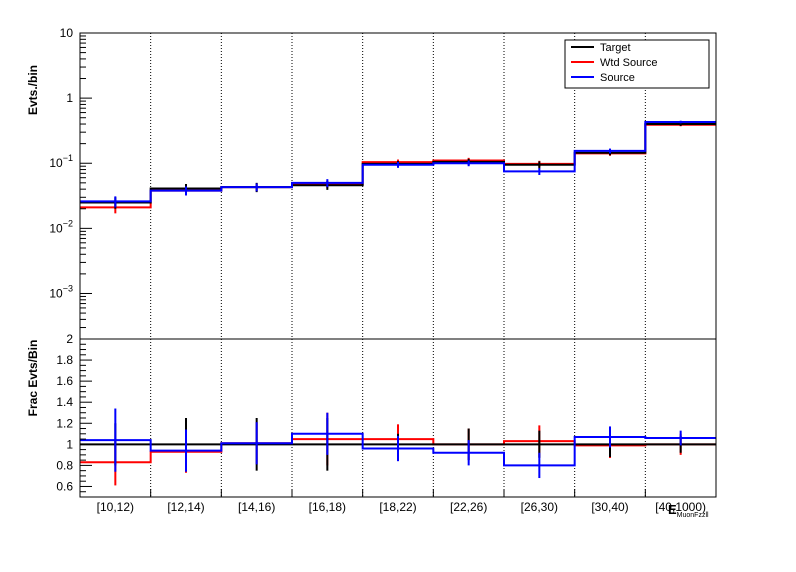  I want to click on top-y-axis-title: Evts./bin, so click(33, 90).